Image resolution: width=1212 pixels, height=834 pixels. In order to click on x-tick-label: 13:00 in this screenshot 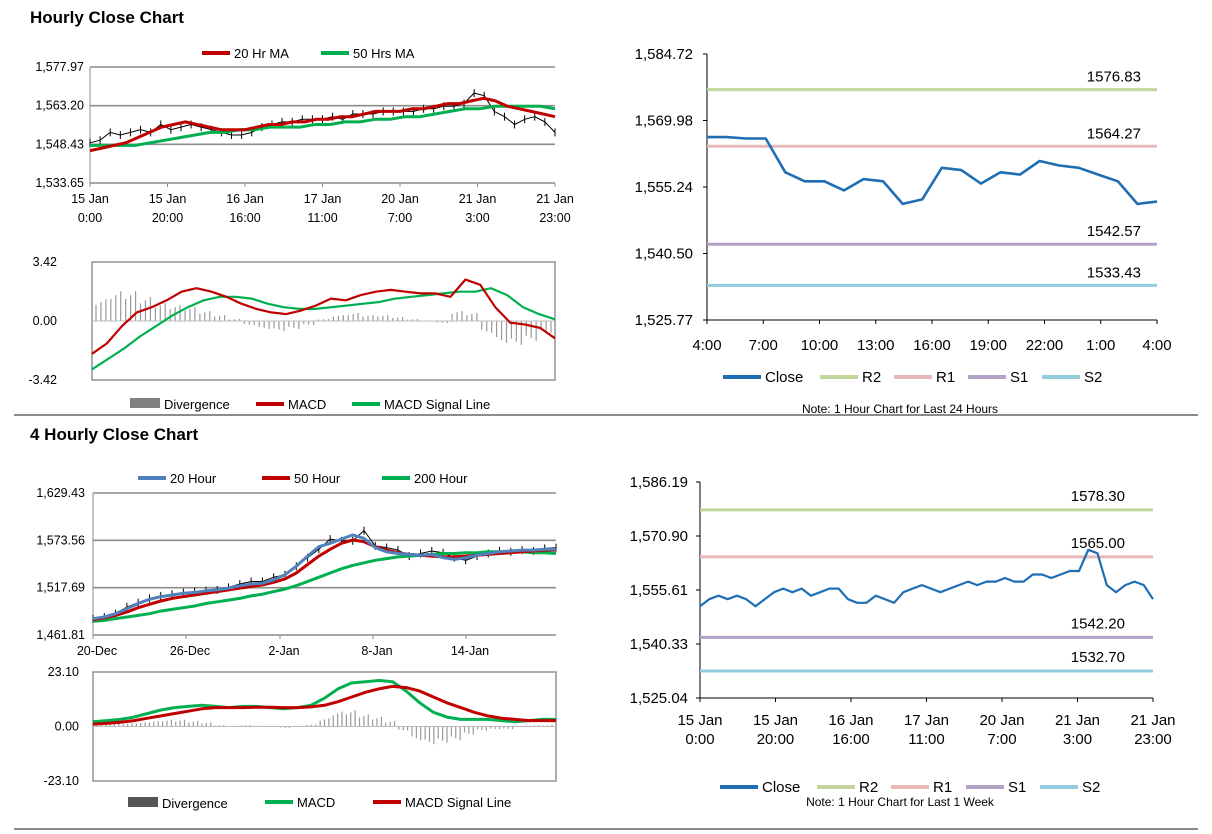, I will do `click(876, 345)`.